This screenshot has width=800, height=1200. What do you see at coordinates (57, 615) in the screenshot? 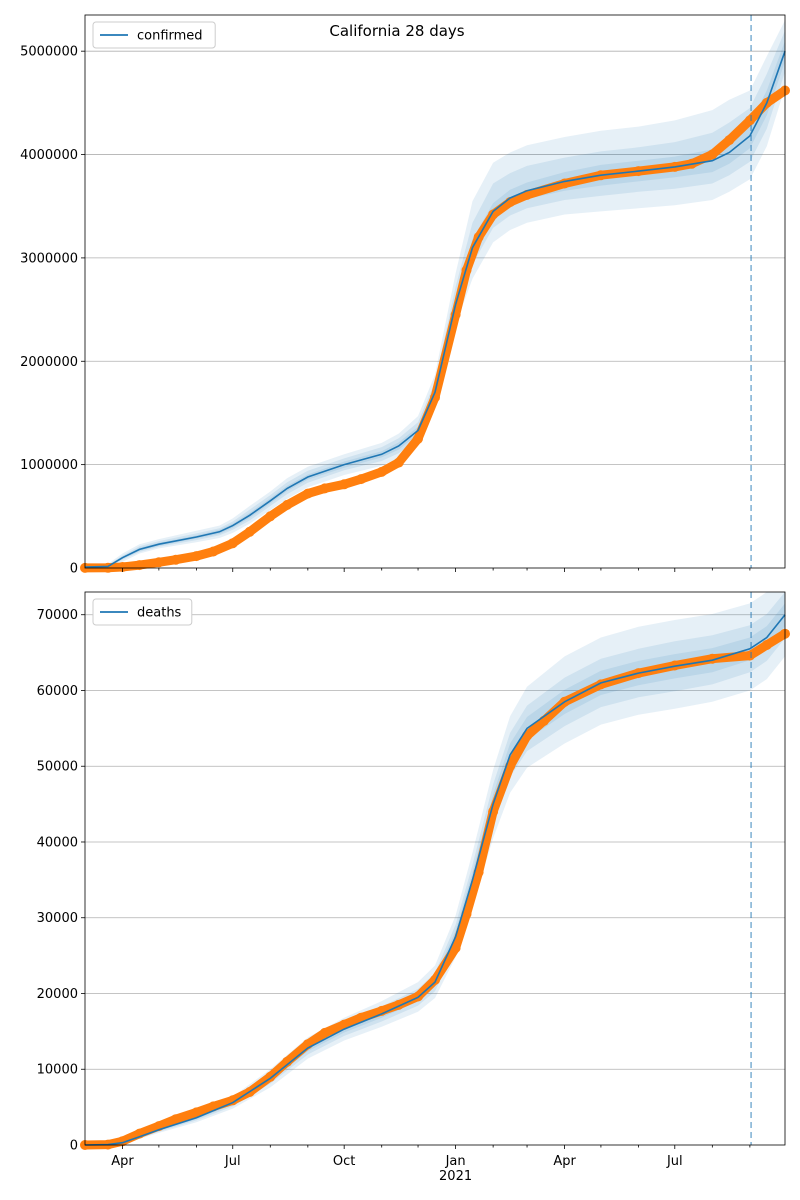
I see `y-tick-label: 70000` at bounding box center [57, 615].